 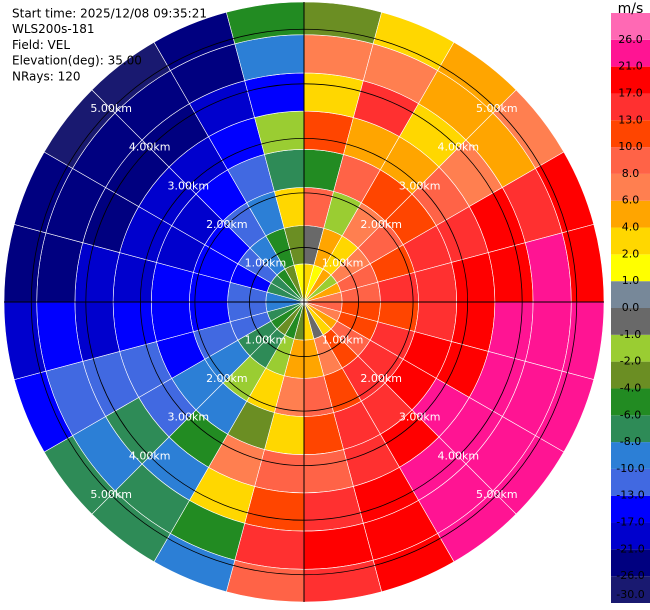 I want to click on colorbar-tick-label: -21.0, so click(x=630, y=548).